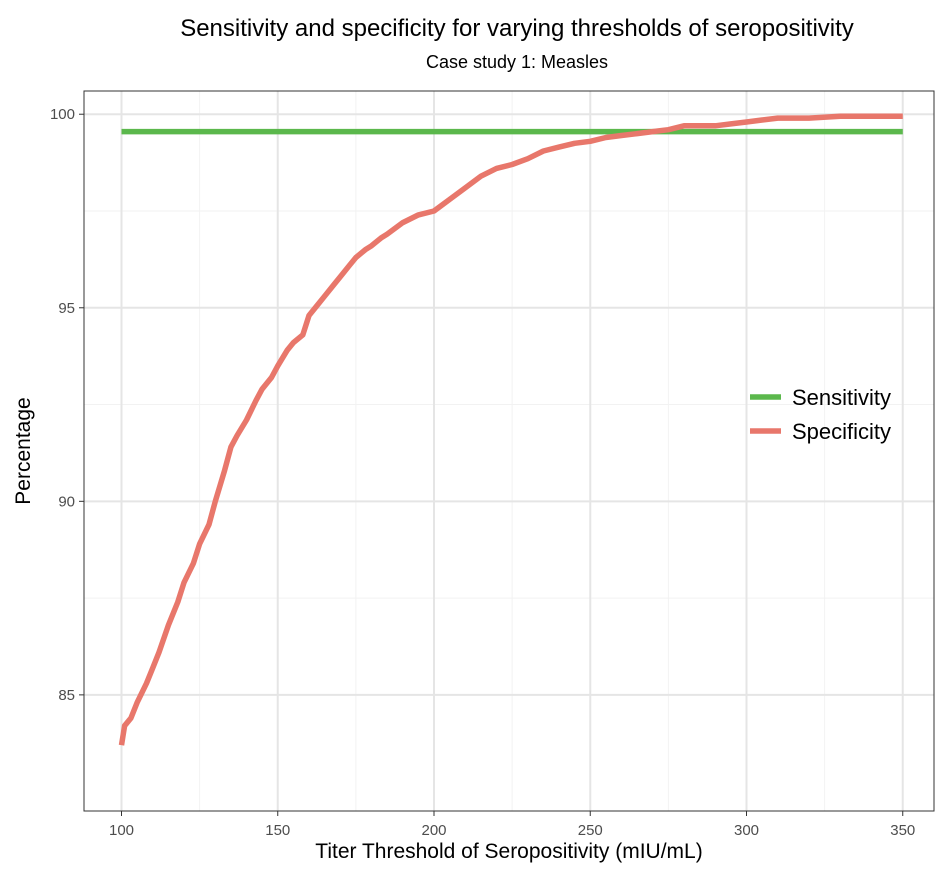  What do you see at coordinates (23, 450) in the screenshot?
I see `y-axis-title: Percentage` at bounding box center [23, 450].